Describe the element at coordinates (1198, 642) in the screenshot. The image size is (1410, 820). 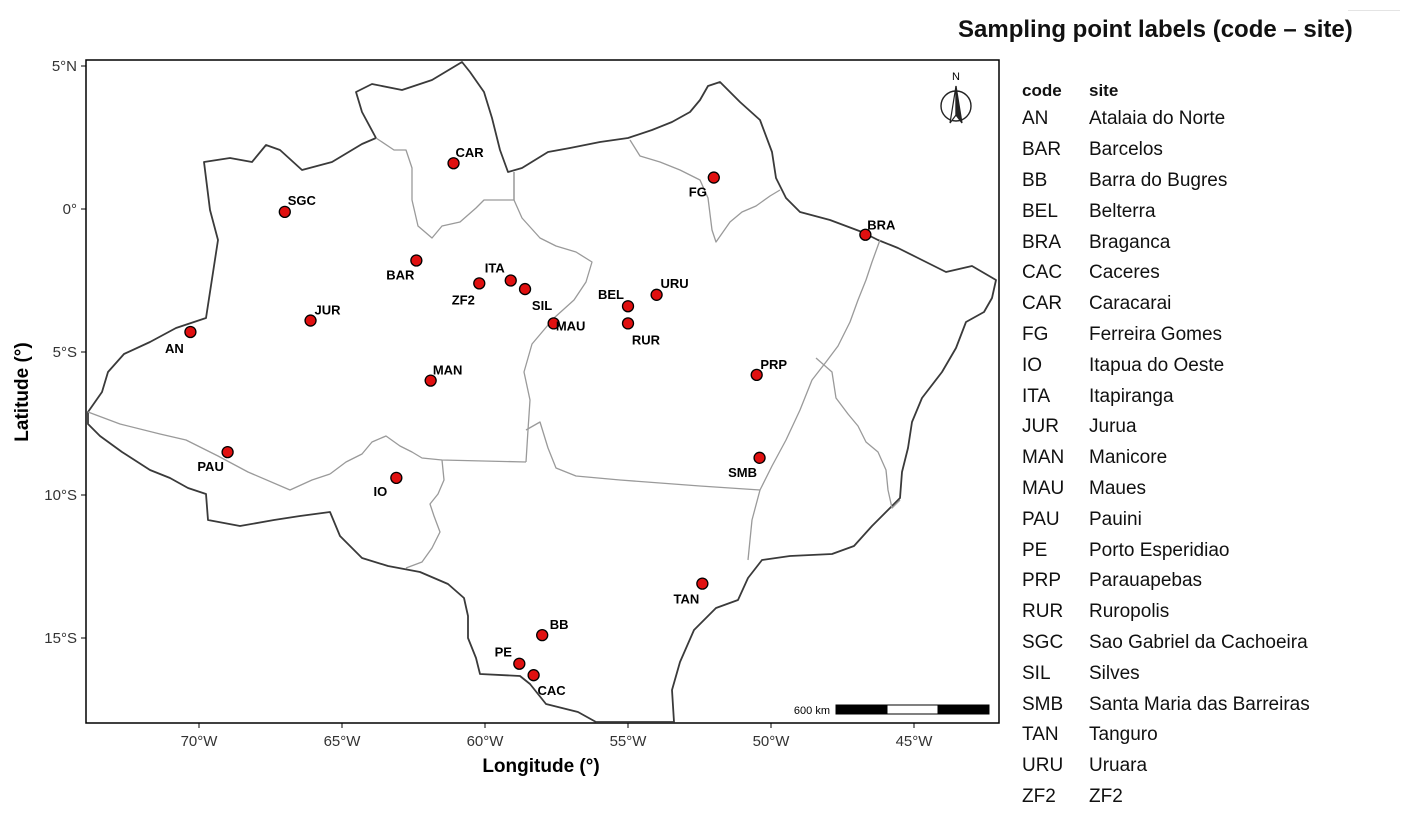
I see `legend-site: Sao Gabriel da Cachoeira` at that location.